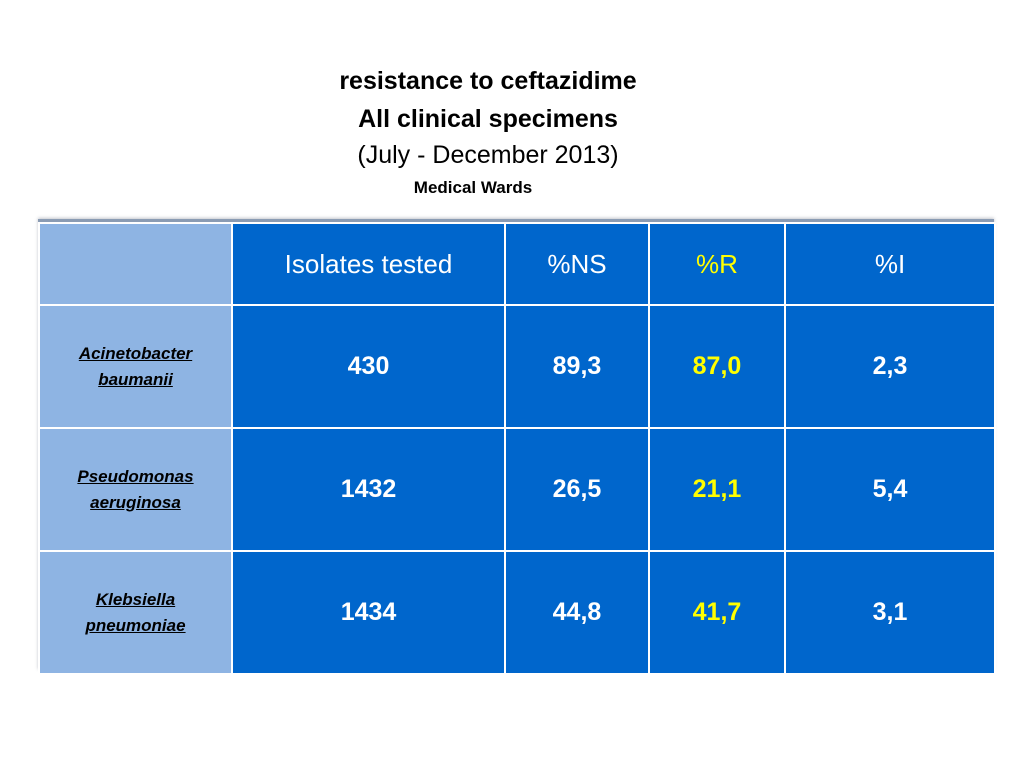 The width and height of the screenshot is (1024, 768). I want to click on percent-ns-value: 89,3, so click(577, 366).